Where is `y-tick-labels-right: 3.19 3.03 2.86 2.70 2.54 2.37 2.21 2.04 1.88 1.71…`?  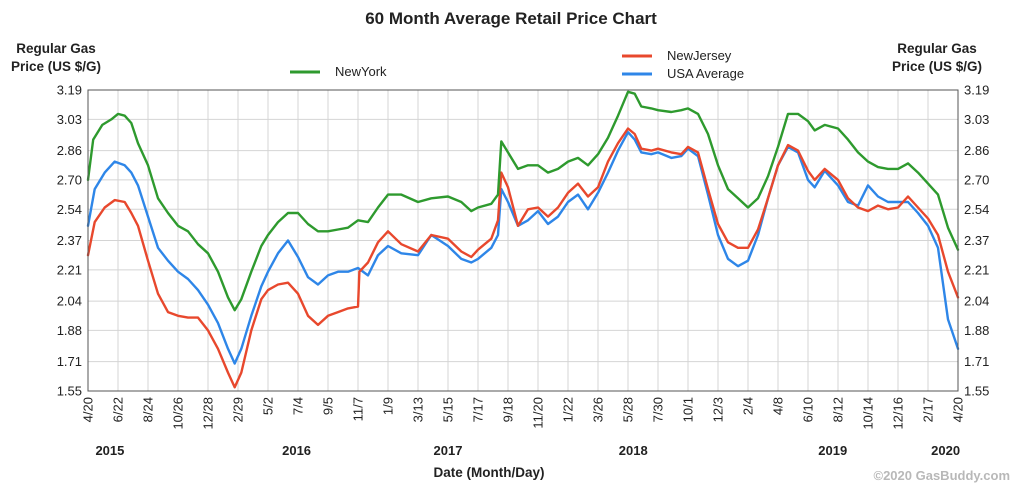
y-tick-labels-right: 3.19 3.03 2.86 2.70 2.54 2.37 2.21 2.04 1.88 1.71… is located at coordinates (976, 241).